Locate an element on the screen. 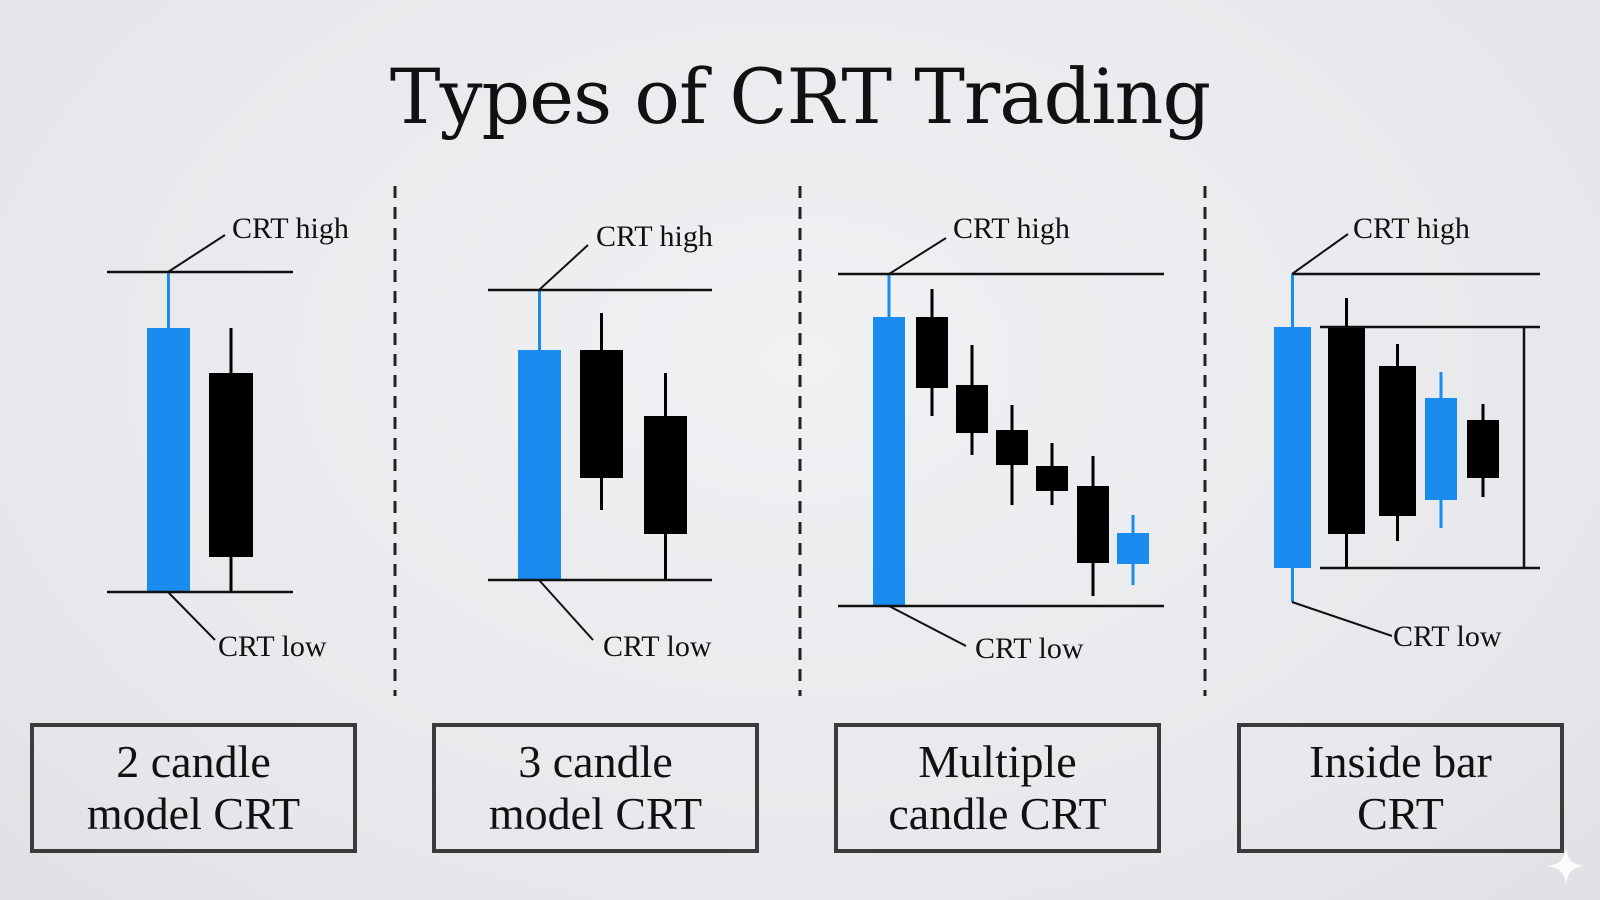 Image resolution: width=1600 pixels, height=900 pixels. panel-4-candle-3-bear is located at coordinates (1397, 442).